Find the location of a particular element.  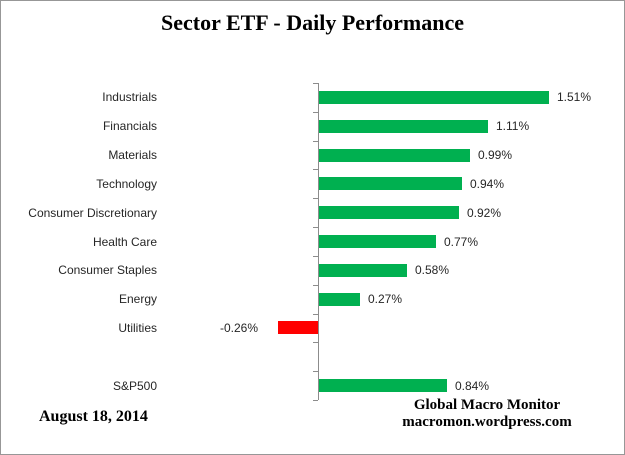

category-label: Consumer Staples is located at coordinates (107, 270).